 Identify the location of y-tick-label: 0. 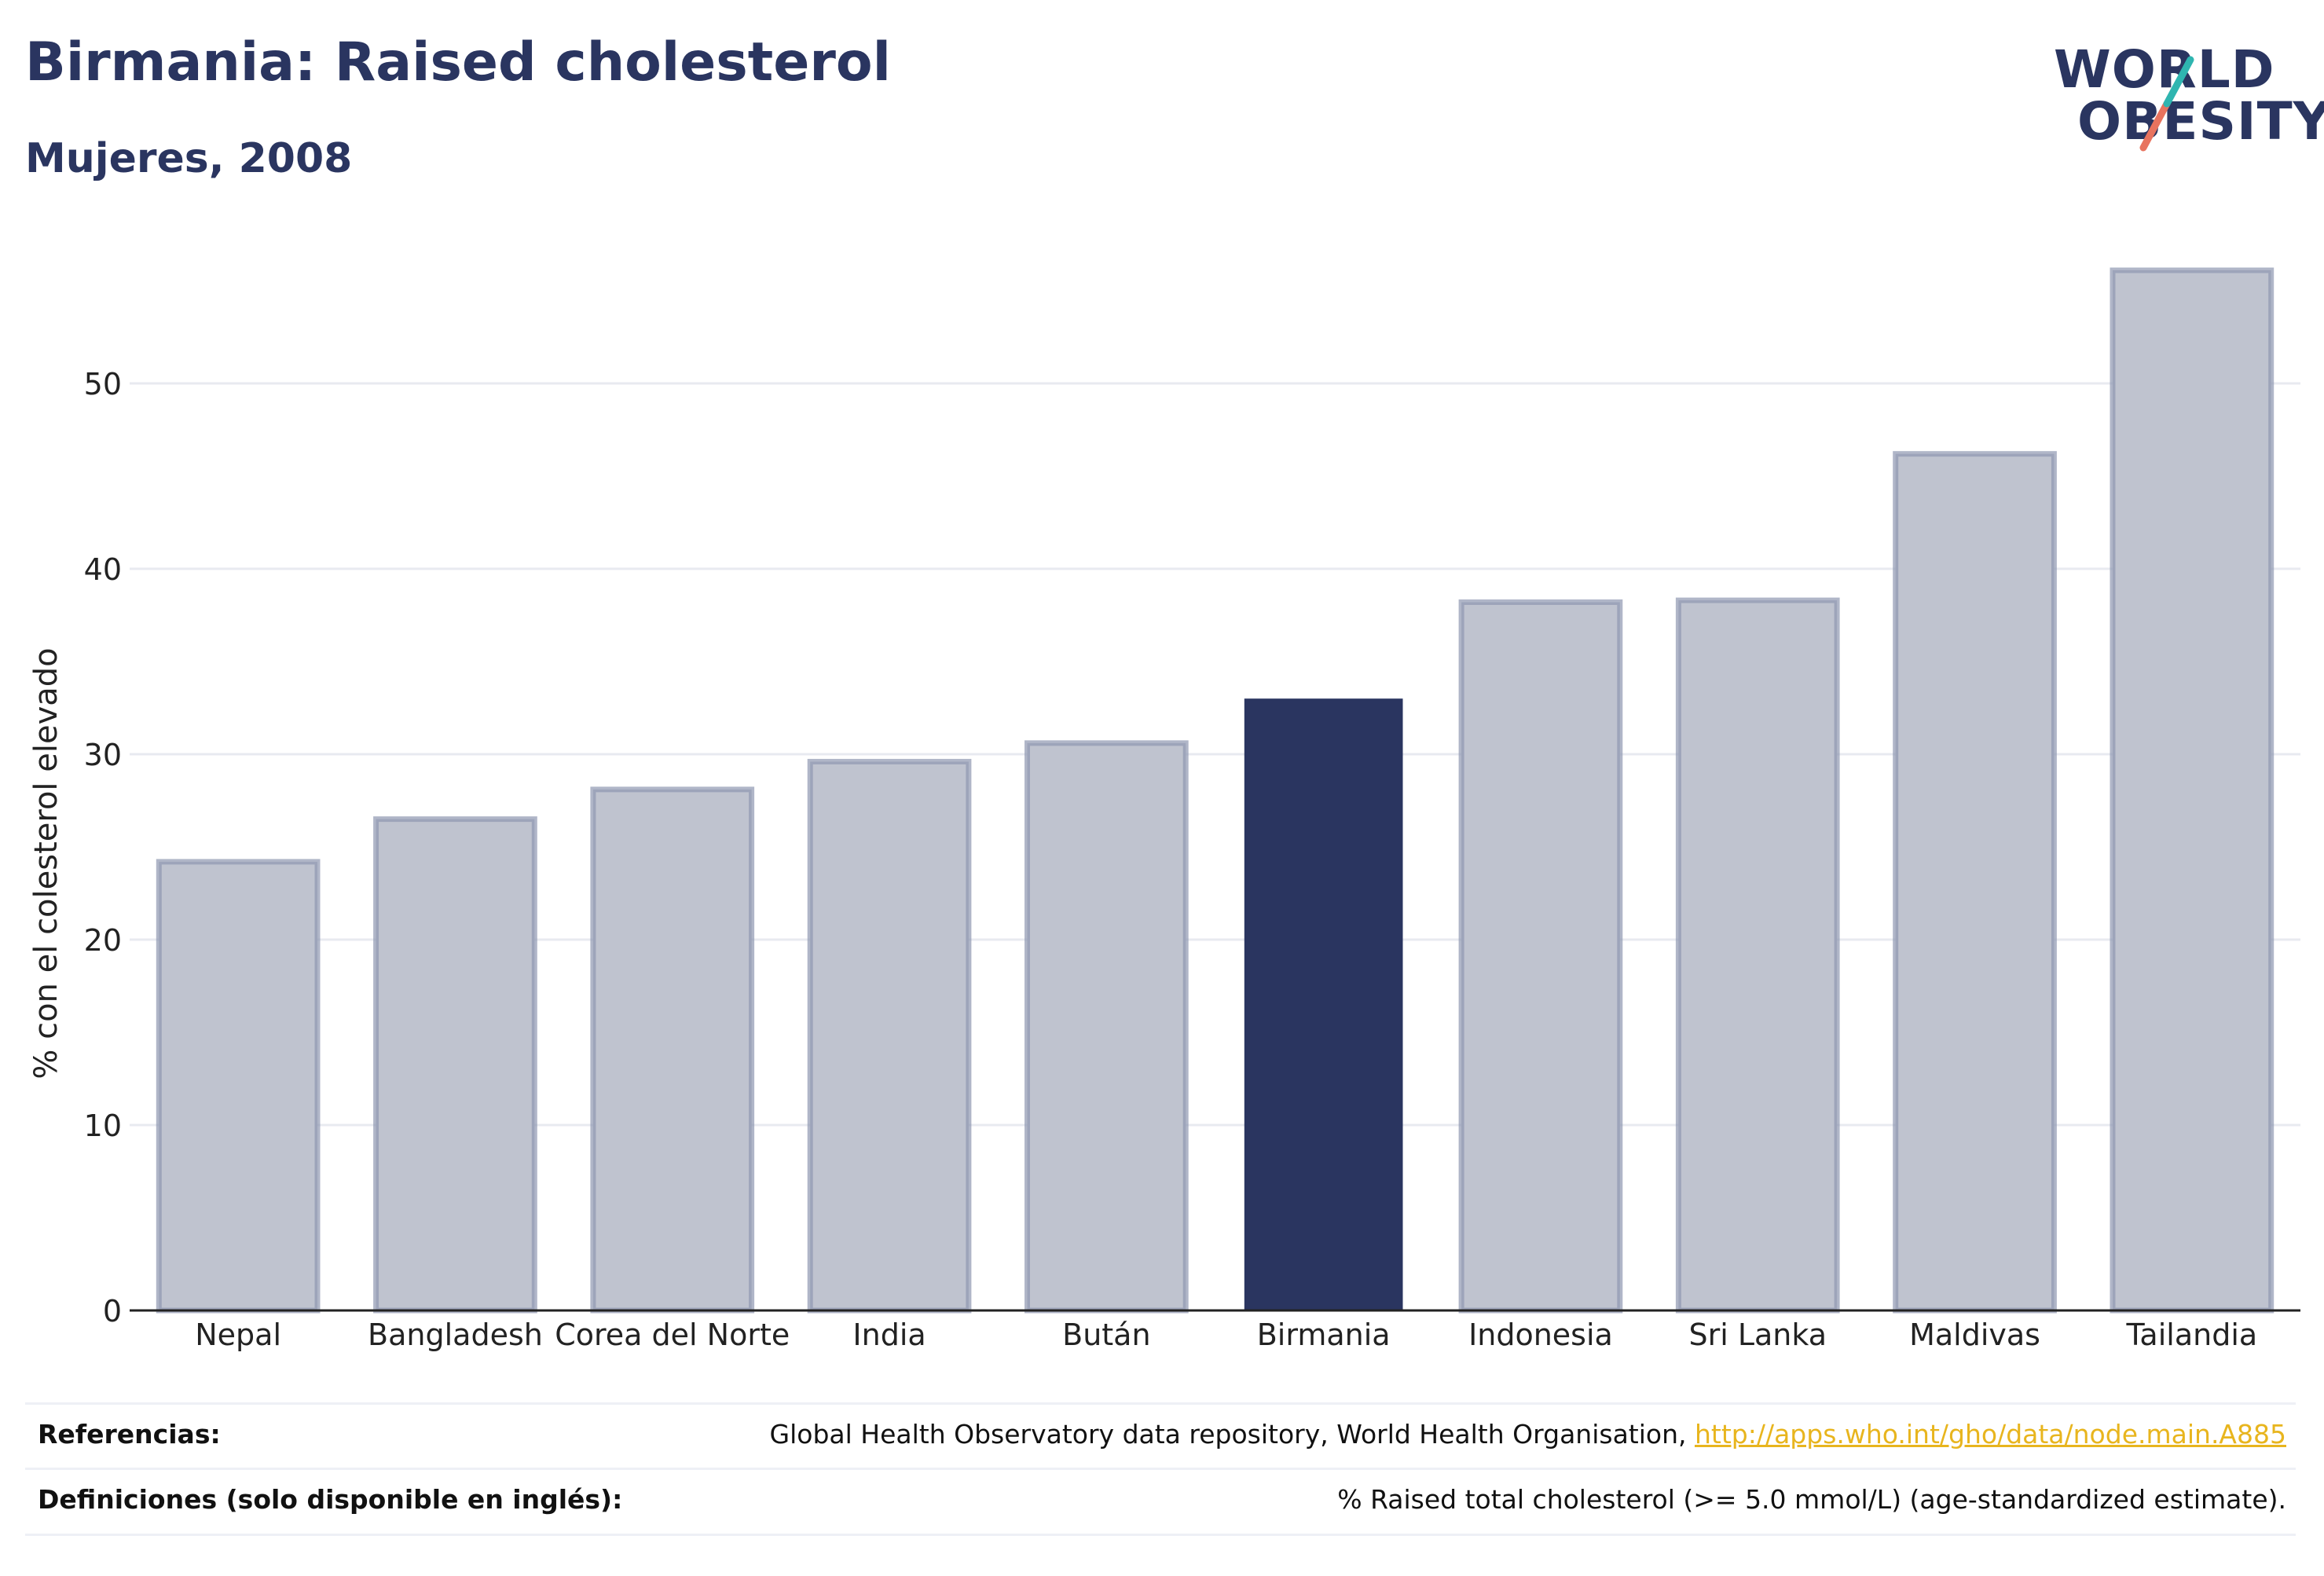
(112, 1311).